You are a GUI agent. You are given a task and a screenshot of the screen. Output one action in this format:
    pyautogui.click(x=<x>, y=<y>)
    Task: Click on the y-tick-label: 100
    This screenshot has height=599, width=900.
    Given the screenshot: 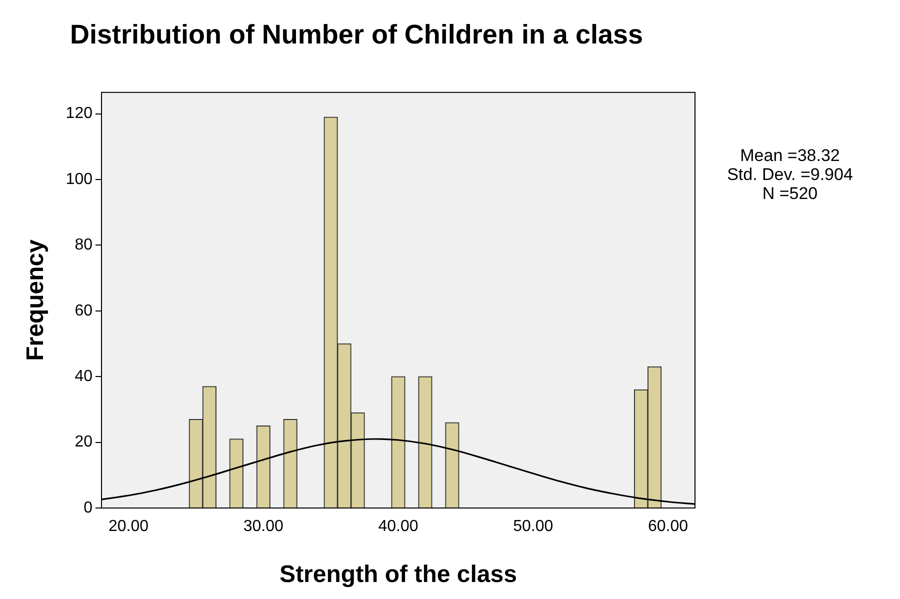 What is the action you would take?
    pyautogui.click(x=79, y=179)
    